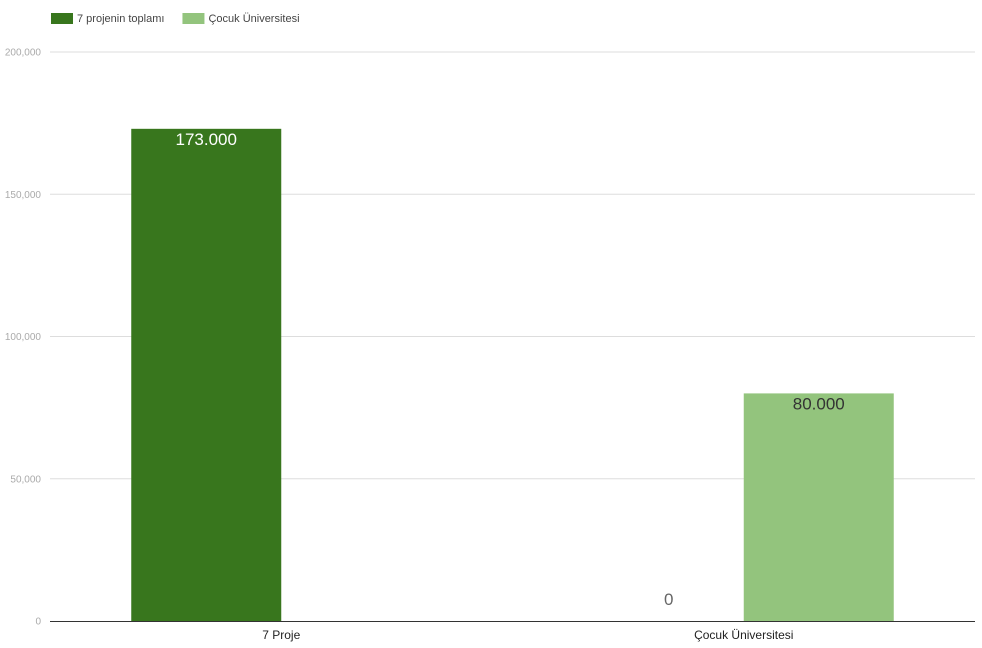 This screenshot has width=982, height=648. What do you see at coordinates (206, 139) in the screenshot?
I see `data-label-0-0: 173.000` at bounding box center [206, 139].